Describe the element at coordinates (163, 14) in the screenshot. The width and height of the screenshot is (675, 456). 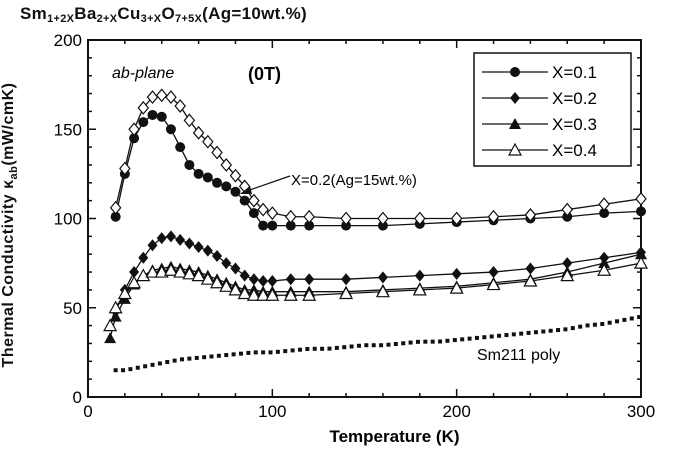
I see `chart-title: Sm1+2XBa2+XCu3+XO7+5X(Ag=10wt.%)` at that location.